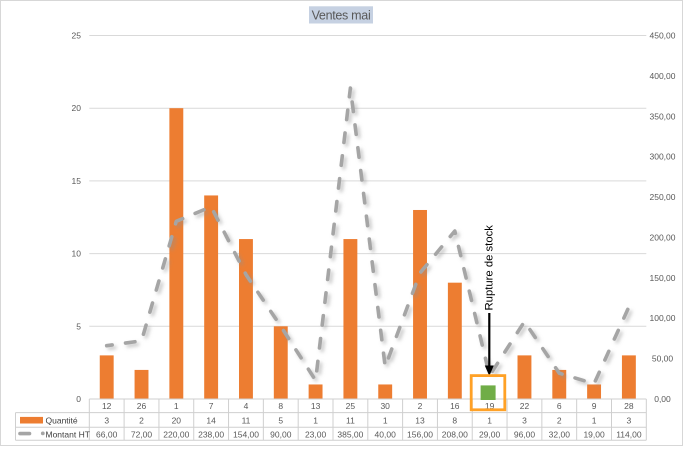 The image size is (683, 451). Describe the element at coordinates (142, 434) in the screenshot. I see `svg-text: 72,00` at that location.